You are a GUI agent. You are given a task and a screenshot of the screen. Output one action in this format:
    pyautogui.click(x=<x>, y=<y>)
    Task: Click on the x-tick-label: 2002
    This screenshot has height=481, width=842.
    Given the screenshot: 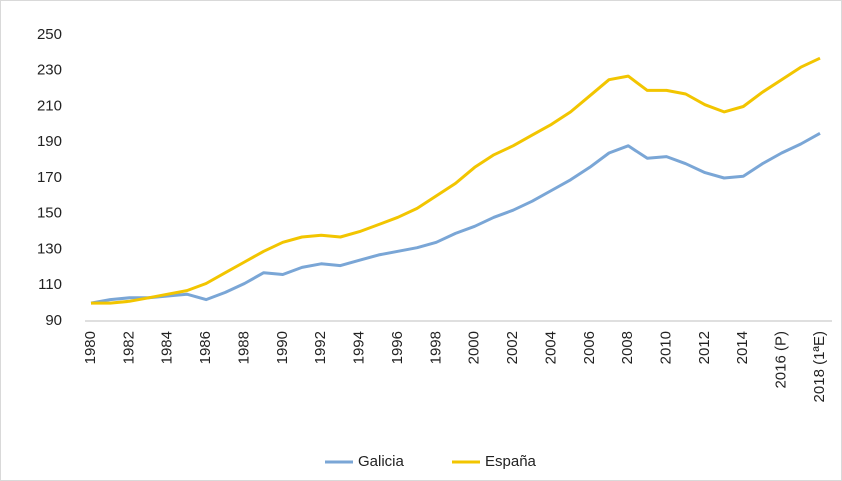 What is the action you would take?
    pyautogui.click(x=512, y=347)
    